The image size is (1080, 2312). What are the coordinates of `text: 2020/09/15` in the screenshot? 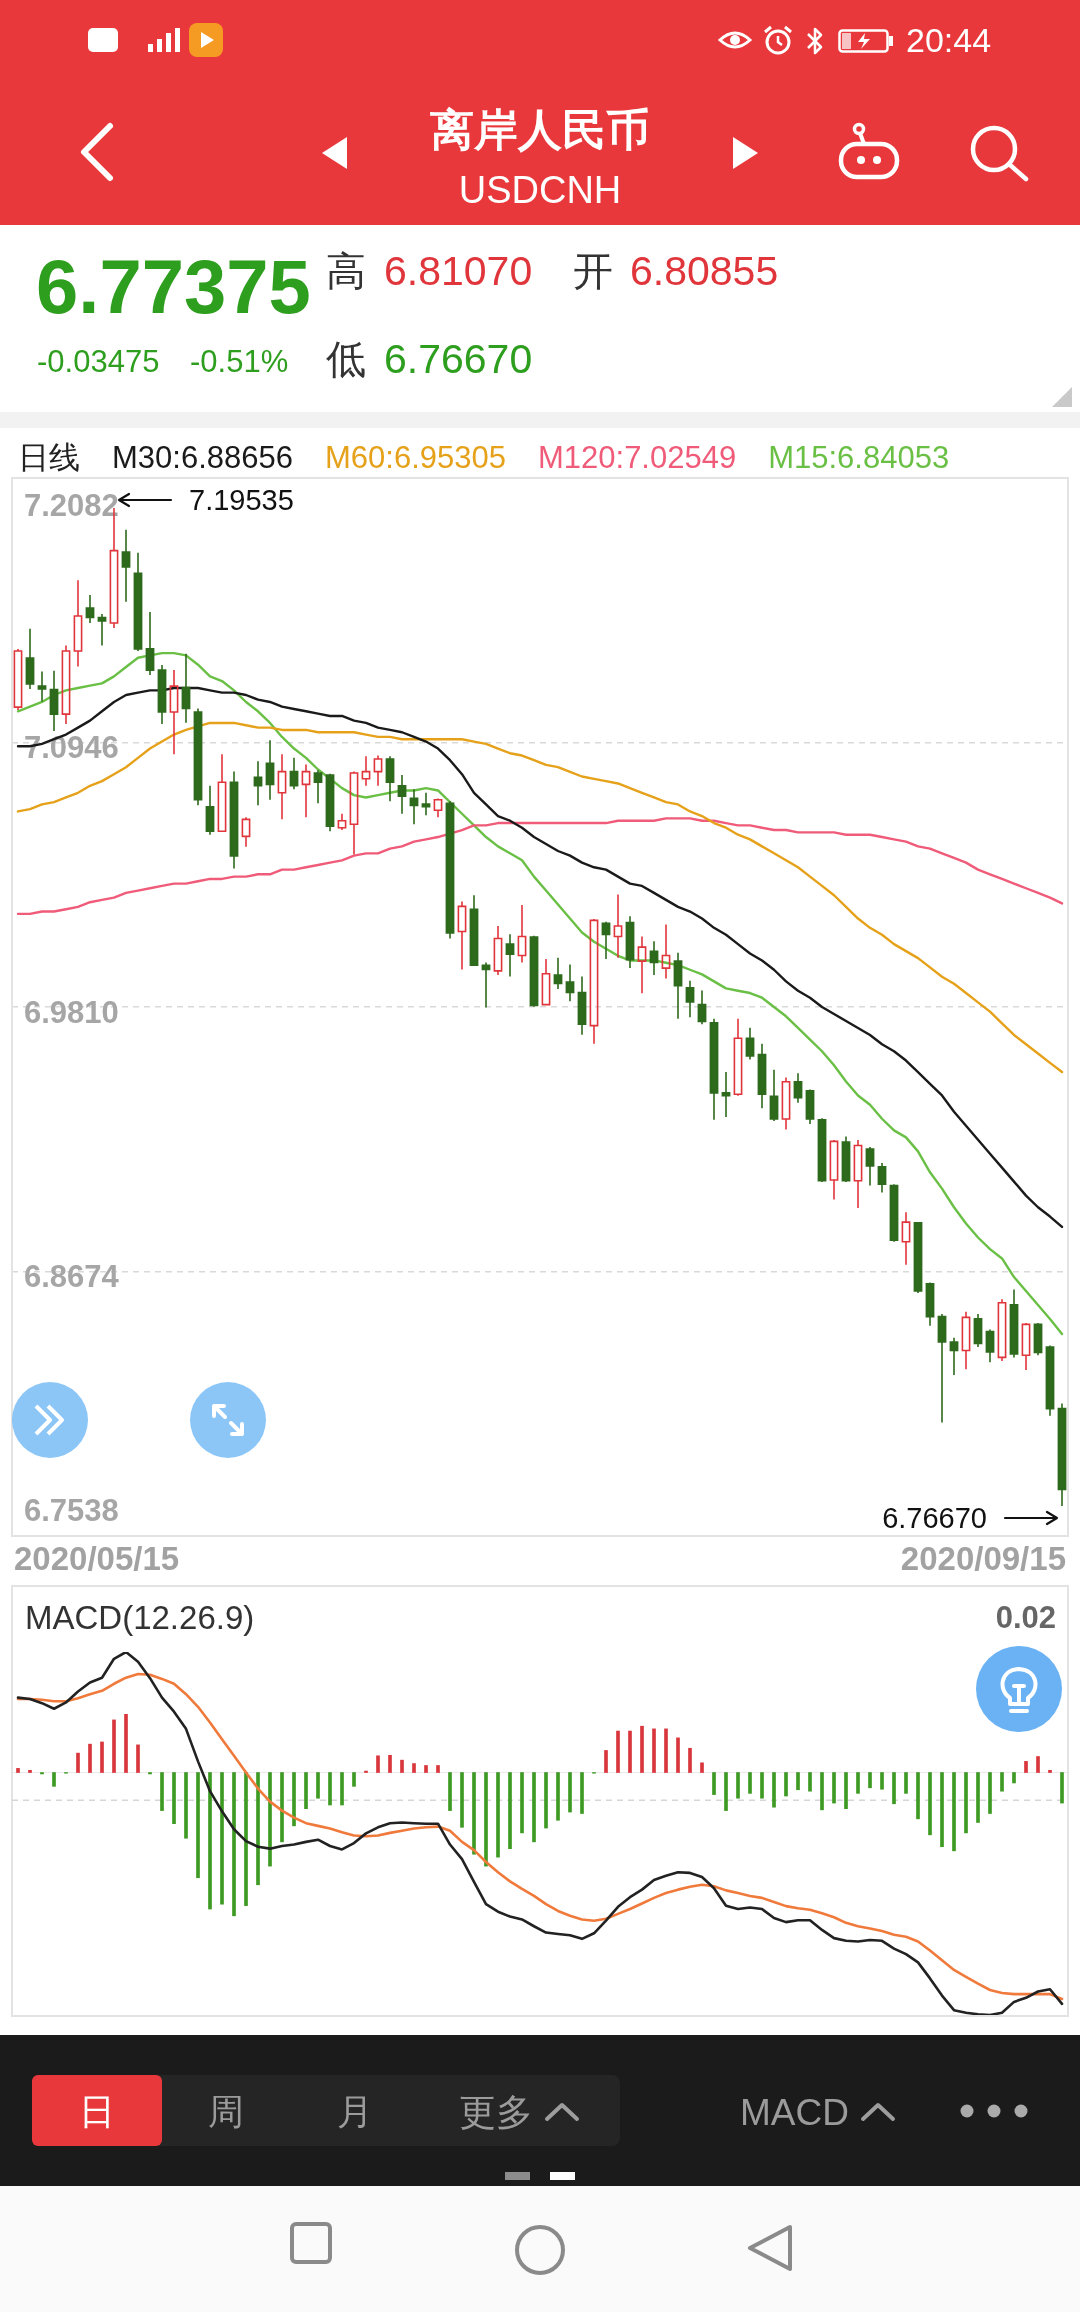 It's located at (983, 1558).